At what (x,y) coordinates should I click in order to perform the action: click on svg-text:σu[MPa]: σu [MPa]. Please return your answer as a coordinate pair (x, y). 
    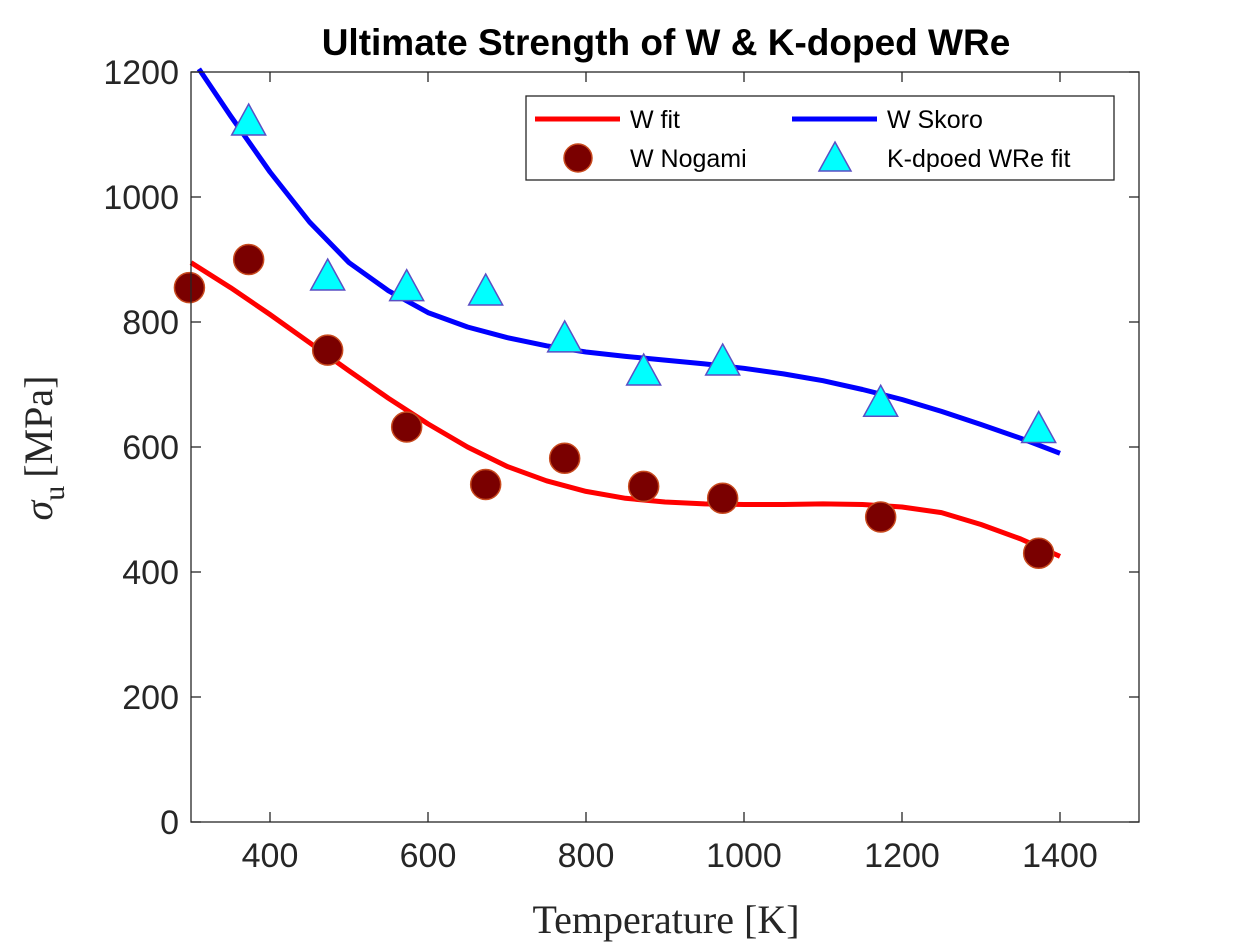
    Looking at the image, I should click on (43, 448).